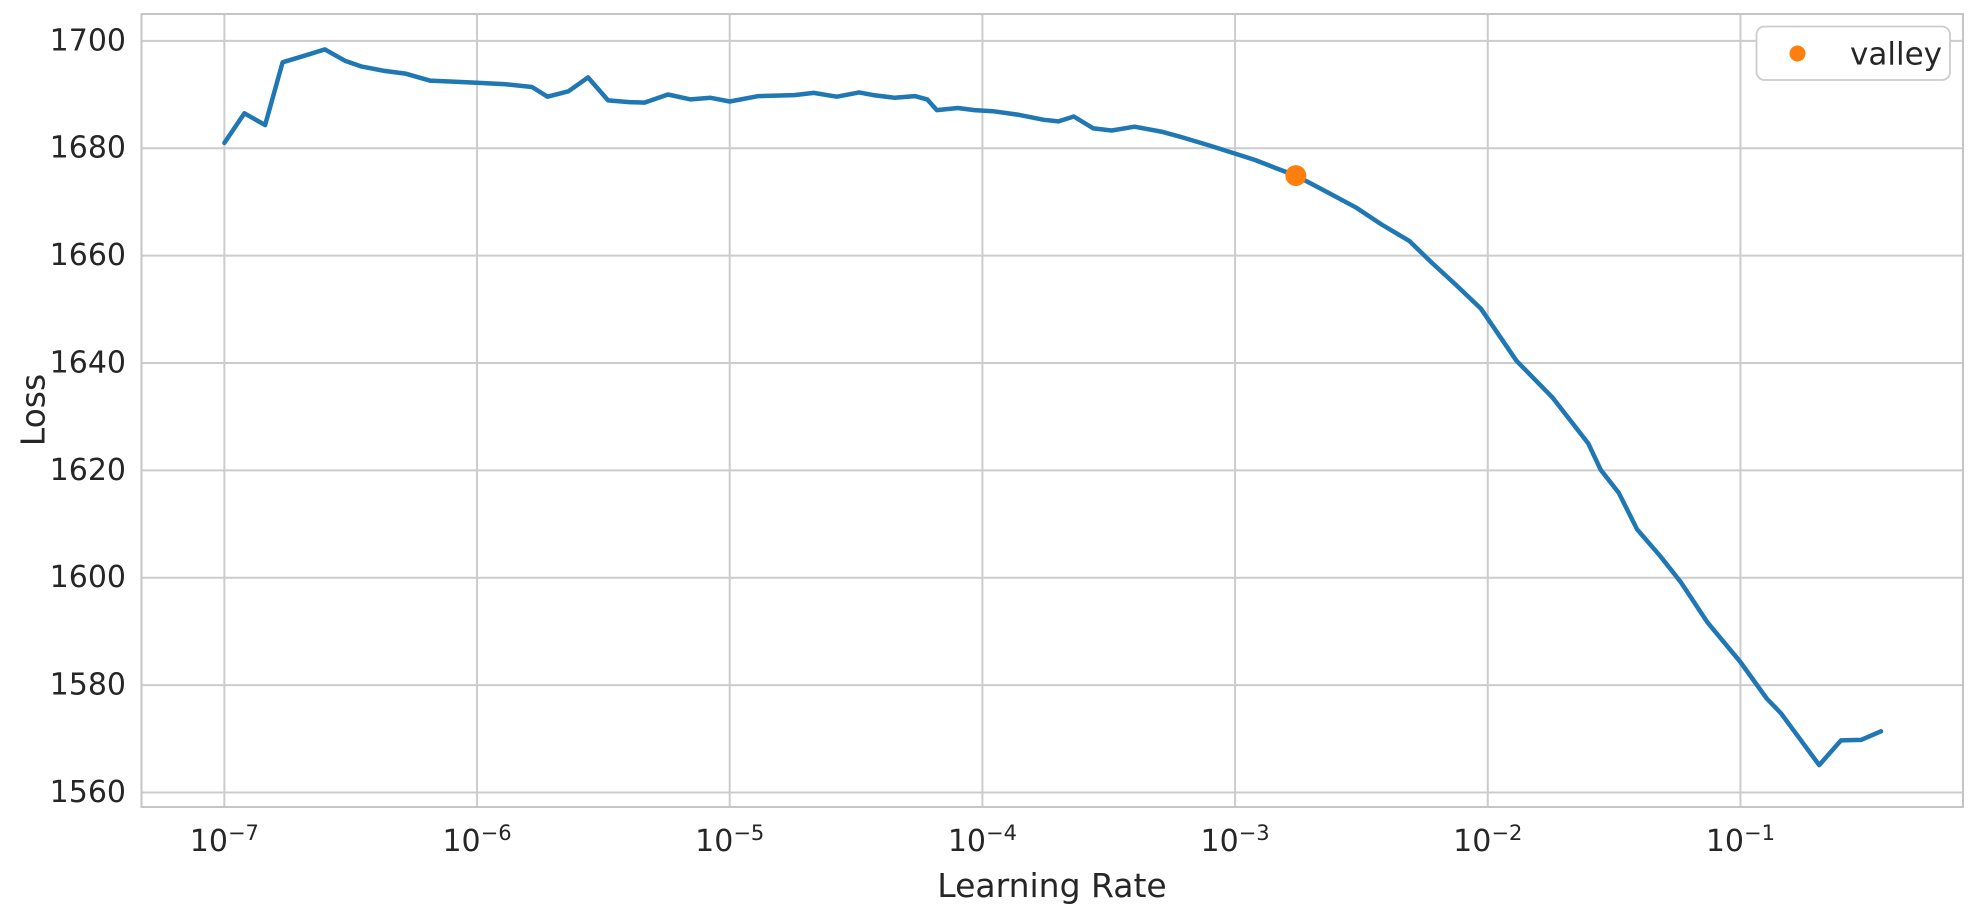 The image size is (1978, 909). What do you see at coordinates (1896, 55) in the screenshot?
I see `legend-label-valley: valley` at bounding box center [1896, 55].